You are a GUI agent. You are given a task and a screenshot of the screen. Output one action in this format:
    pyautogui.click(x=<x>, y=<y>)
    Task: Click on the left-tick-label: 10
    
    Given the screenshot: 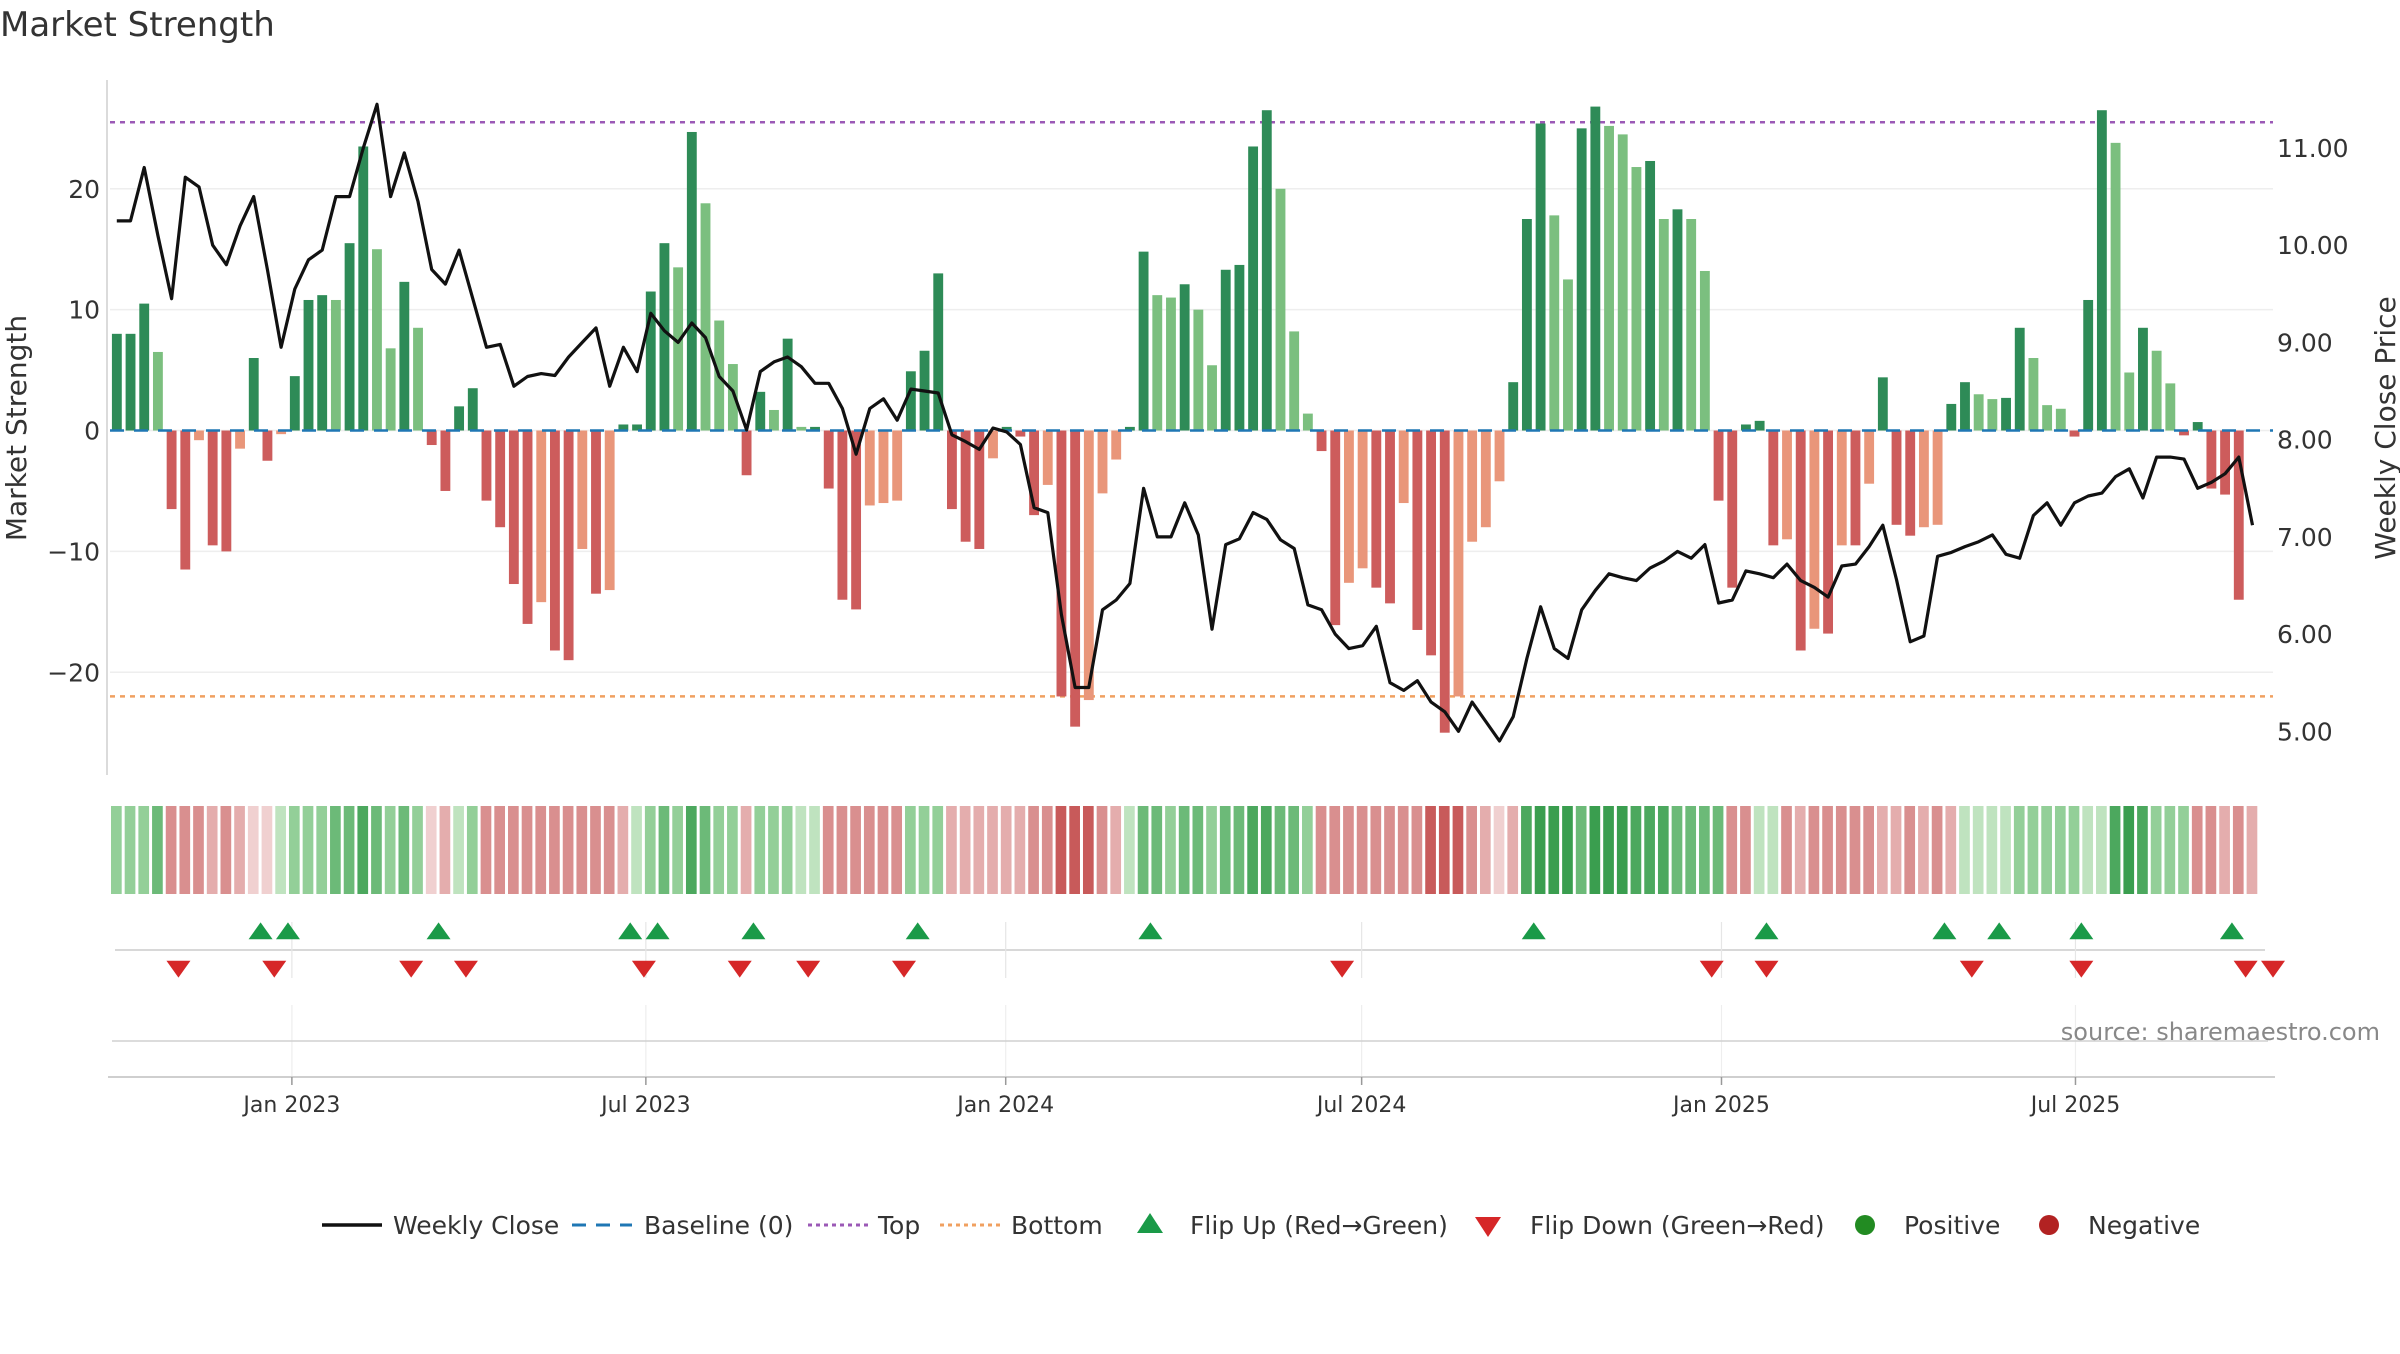 What is the action you would take?
    pyautogui.click(x=84, y=310)
    